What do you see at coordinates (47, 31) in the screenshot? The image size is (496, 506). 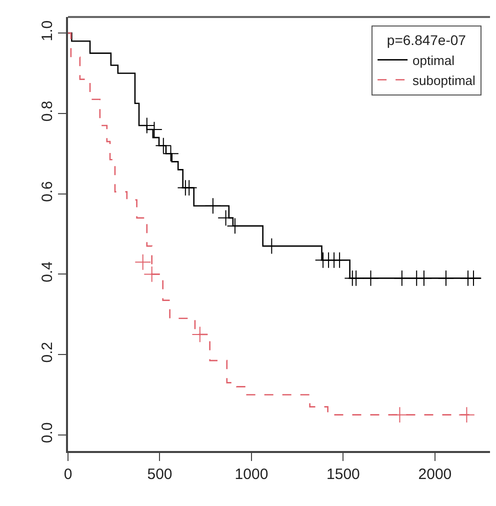 I see `y-tick-label: 1.0` at bounding box center [47, 31].